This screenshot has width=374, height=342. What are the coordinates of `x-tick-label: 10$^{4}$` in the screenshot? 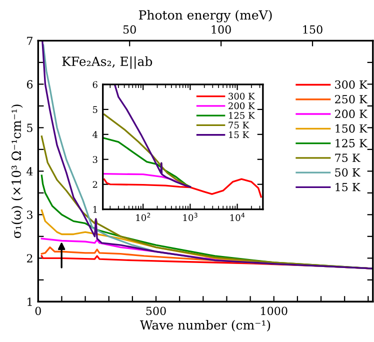 It's located at (237, 217).